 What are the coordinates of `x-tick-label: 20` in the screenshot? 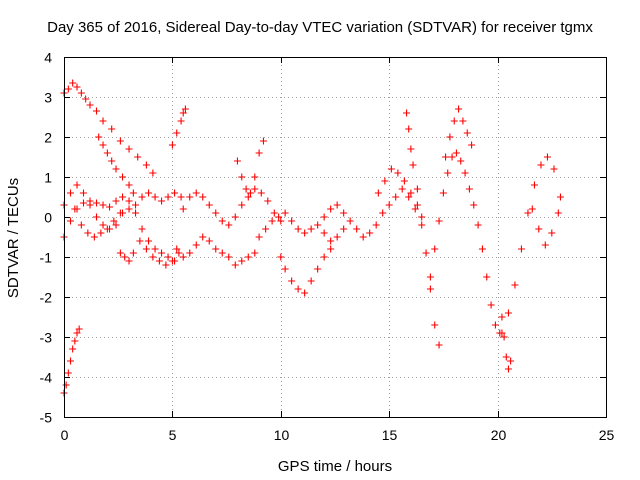 It's located at (499, 435).